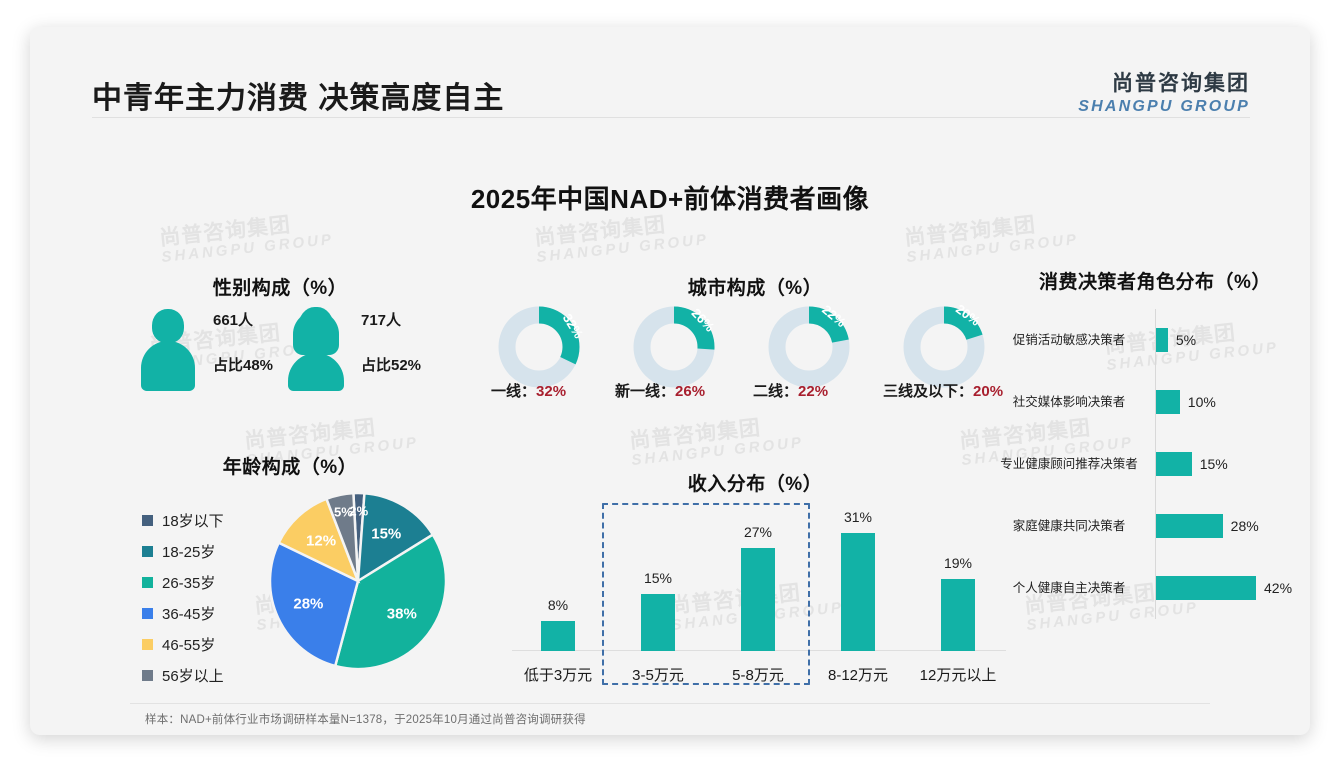 Image resolution: width=1340 pixels, height=780 pixels. Describe the element at coordinates (321, 541) in the screenshot. I see `pie-slice-label: 12%` at that location.